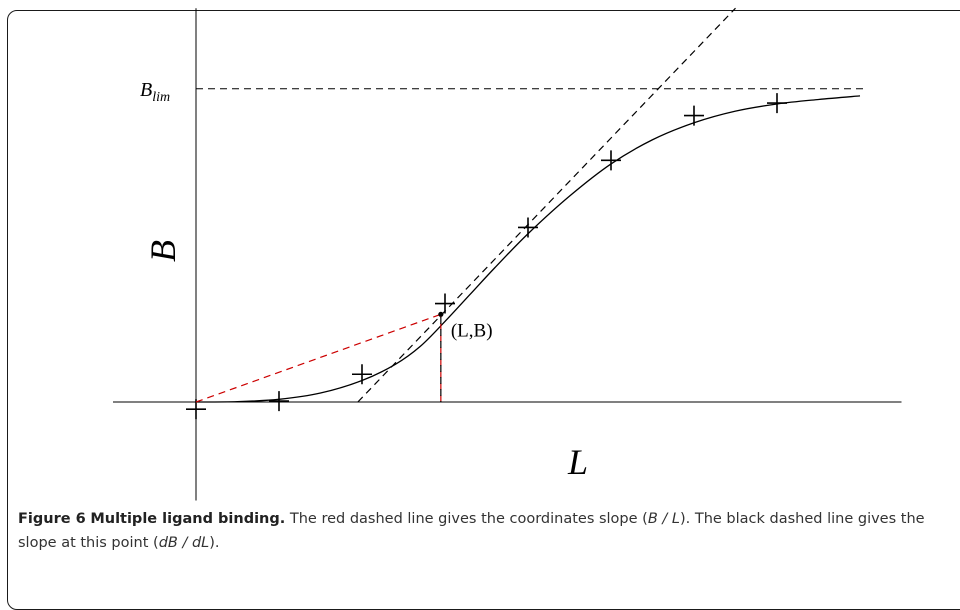 Image resolution: width=960 pixels, height=610 pixels. Describe the element at coordinates (163, 251) in the screenshot. I see `y-axis-label: B` at that location.